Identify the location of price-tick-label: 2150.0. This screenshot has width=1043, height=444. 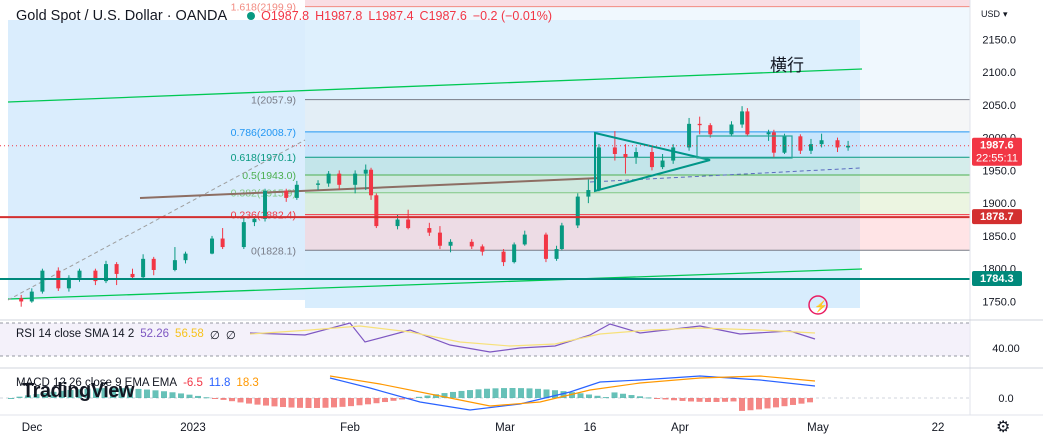
(999, 40).